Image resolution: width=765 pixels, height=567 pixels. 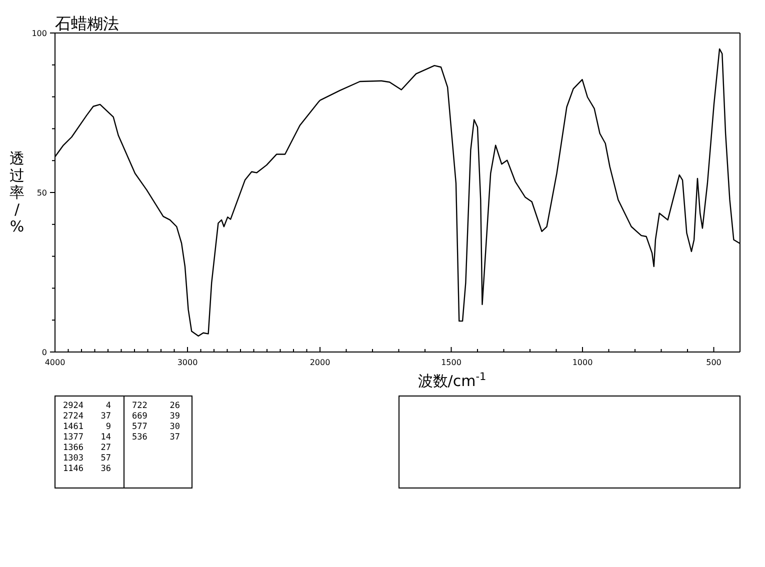 I want to click on y-tick-label: 100, so click(x=39, y=33).